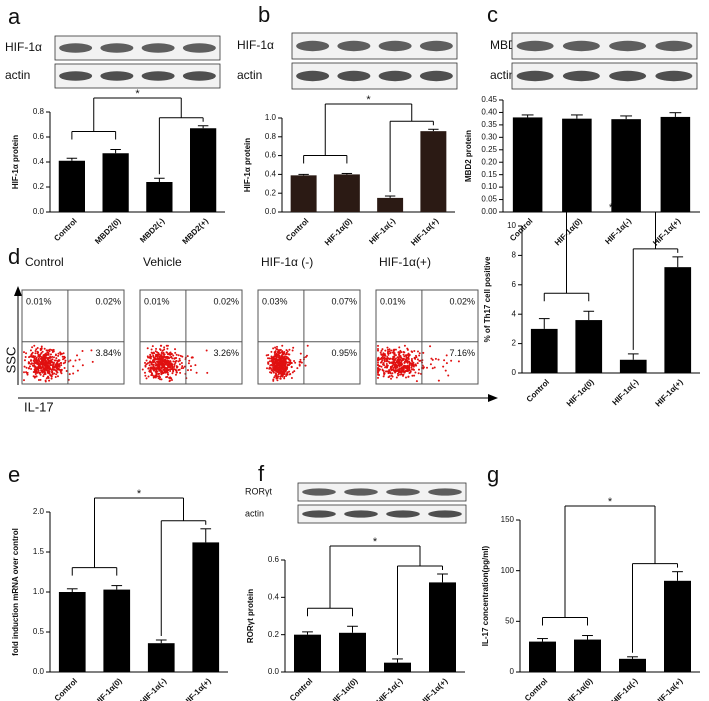  Describe the element at coordinates (382, 514) in the screenshot. I see `blot-frame` at that location.